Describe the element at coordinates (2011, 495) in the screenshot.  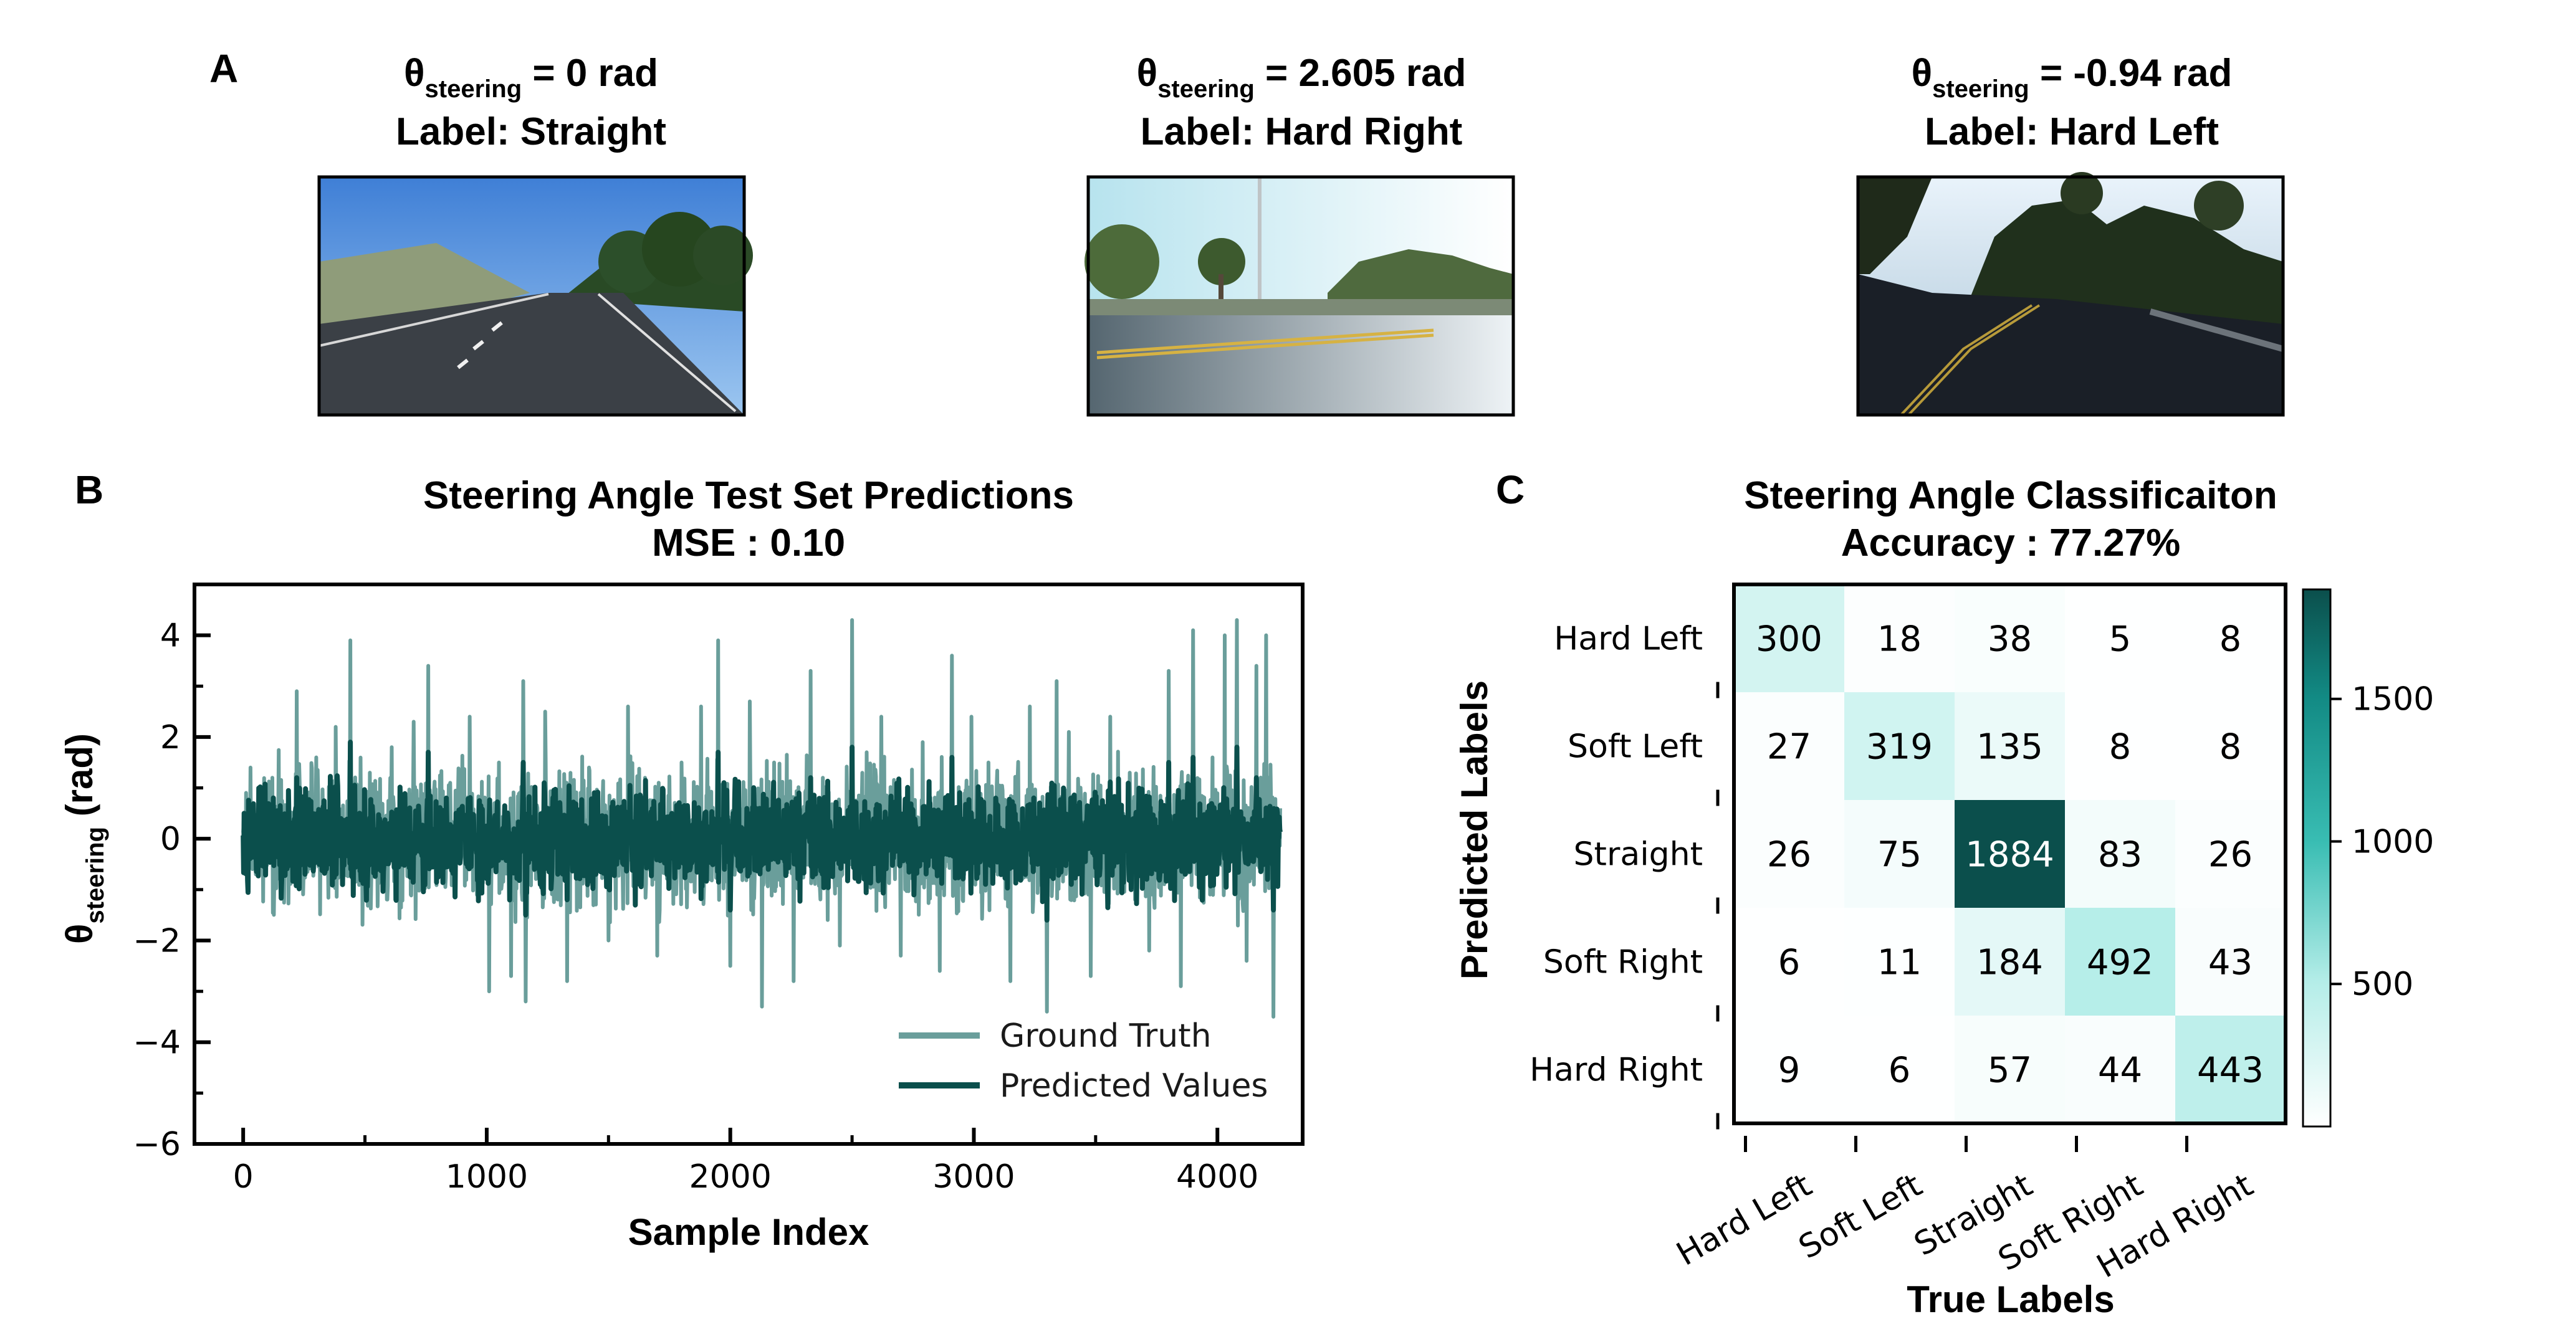
I see `heatmap-title: Steering Angle Classificaiton` at that location.